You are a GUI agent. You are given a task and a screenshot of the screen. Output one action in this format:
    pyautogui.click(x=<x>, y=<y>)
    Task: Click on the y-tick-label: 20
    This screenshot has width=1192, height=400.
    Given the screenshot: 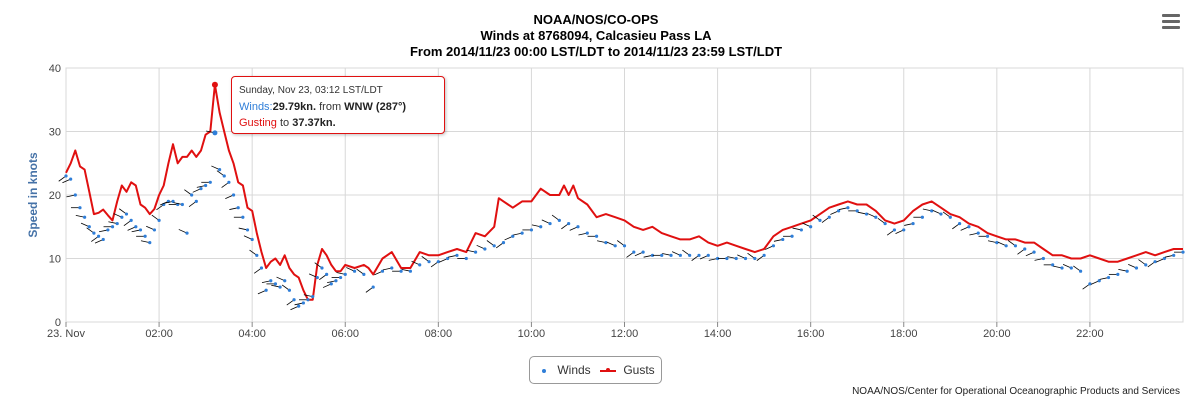 What is the action you would take?
    pyautogui.click(x=55, y=196)
    